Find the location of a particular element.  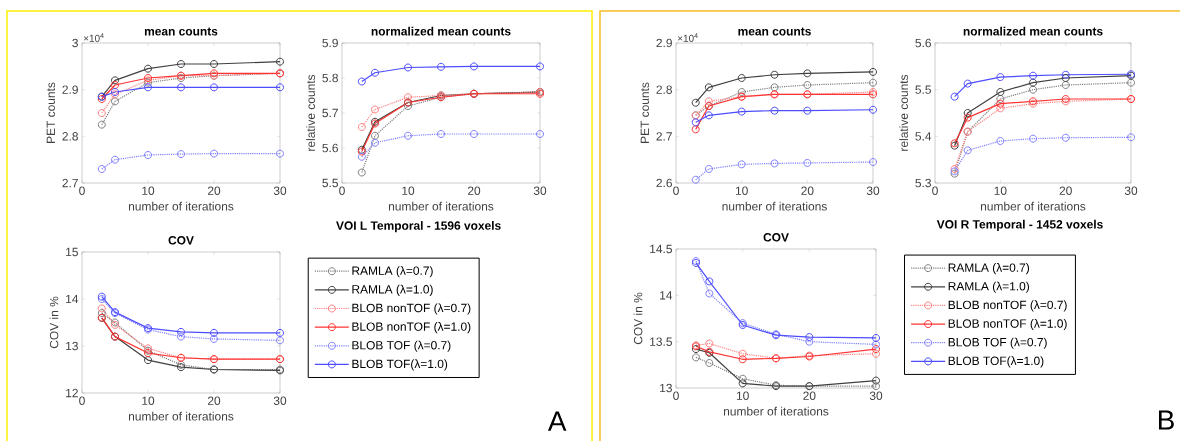

text: B is located at coordinates (1166, 420).